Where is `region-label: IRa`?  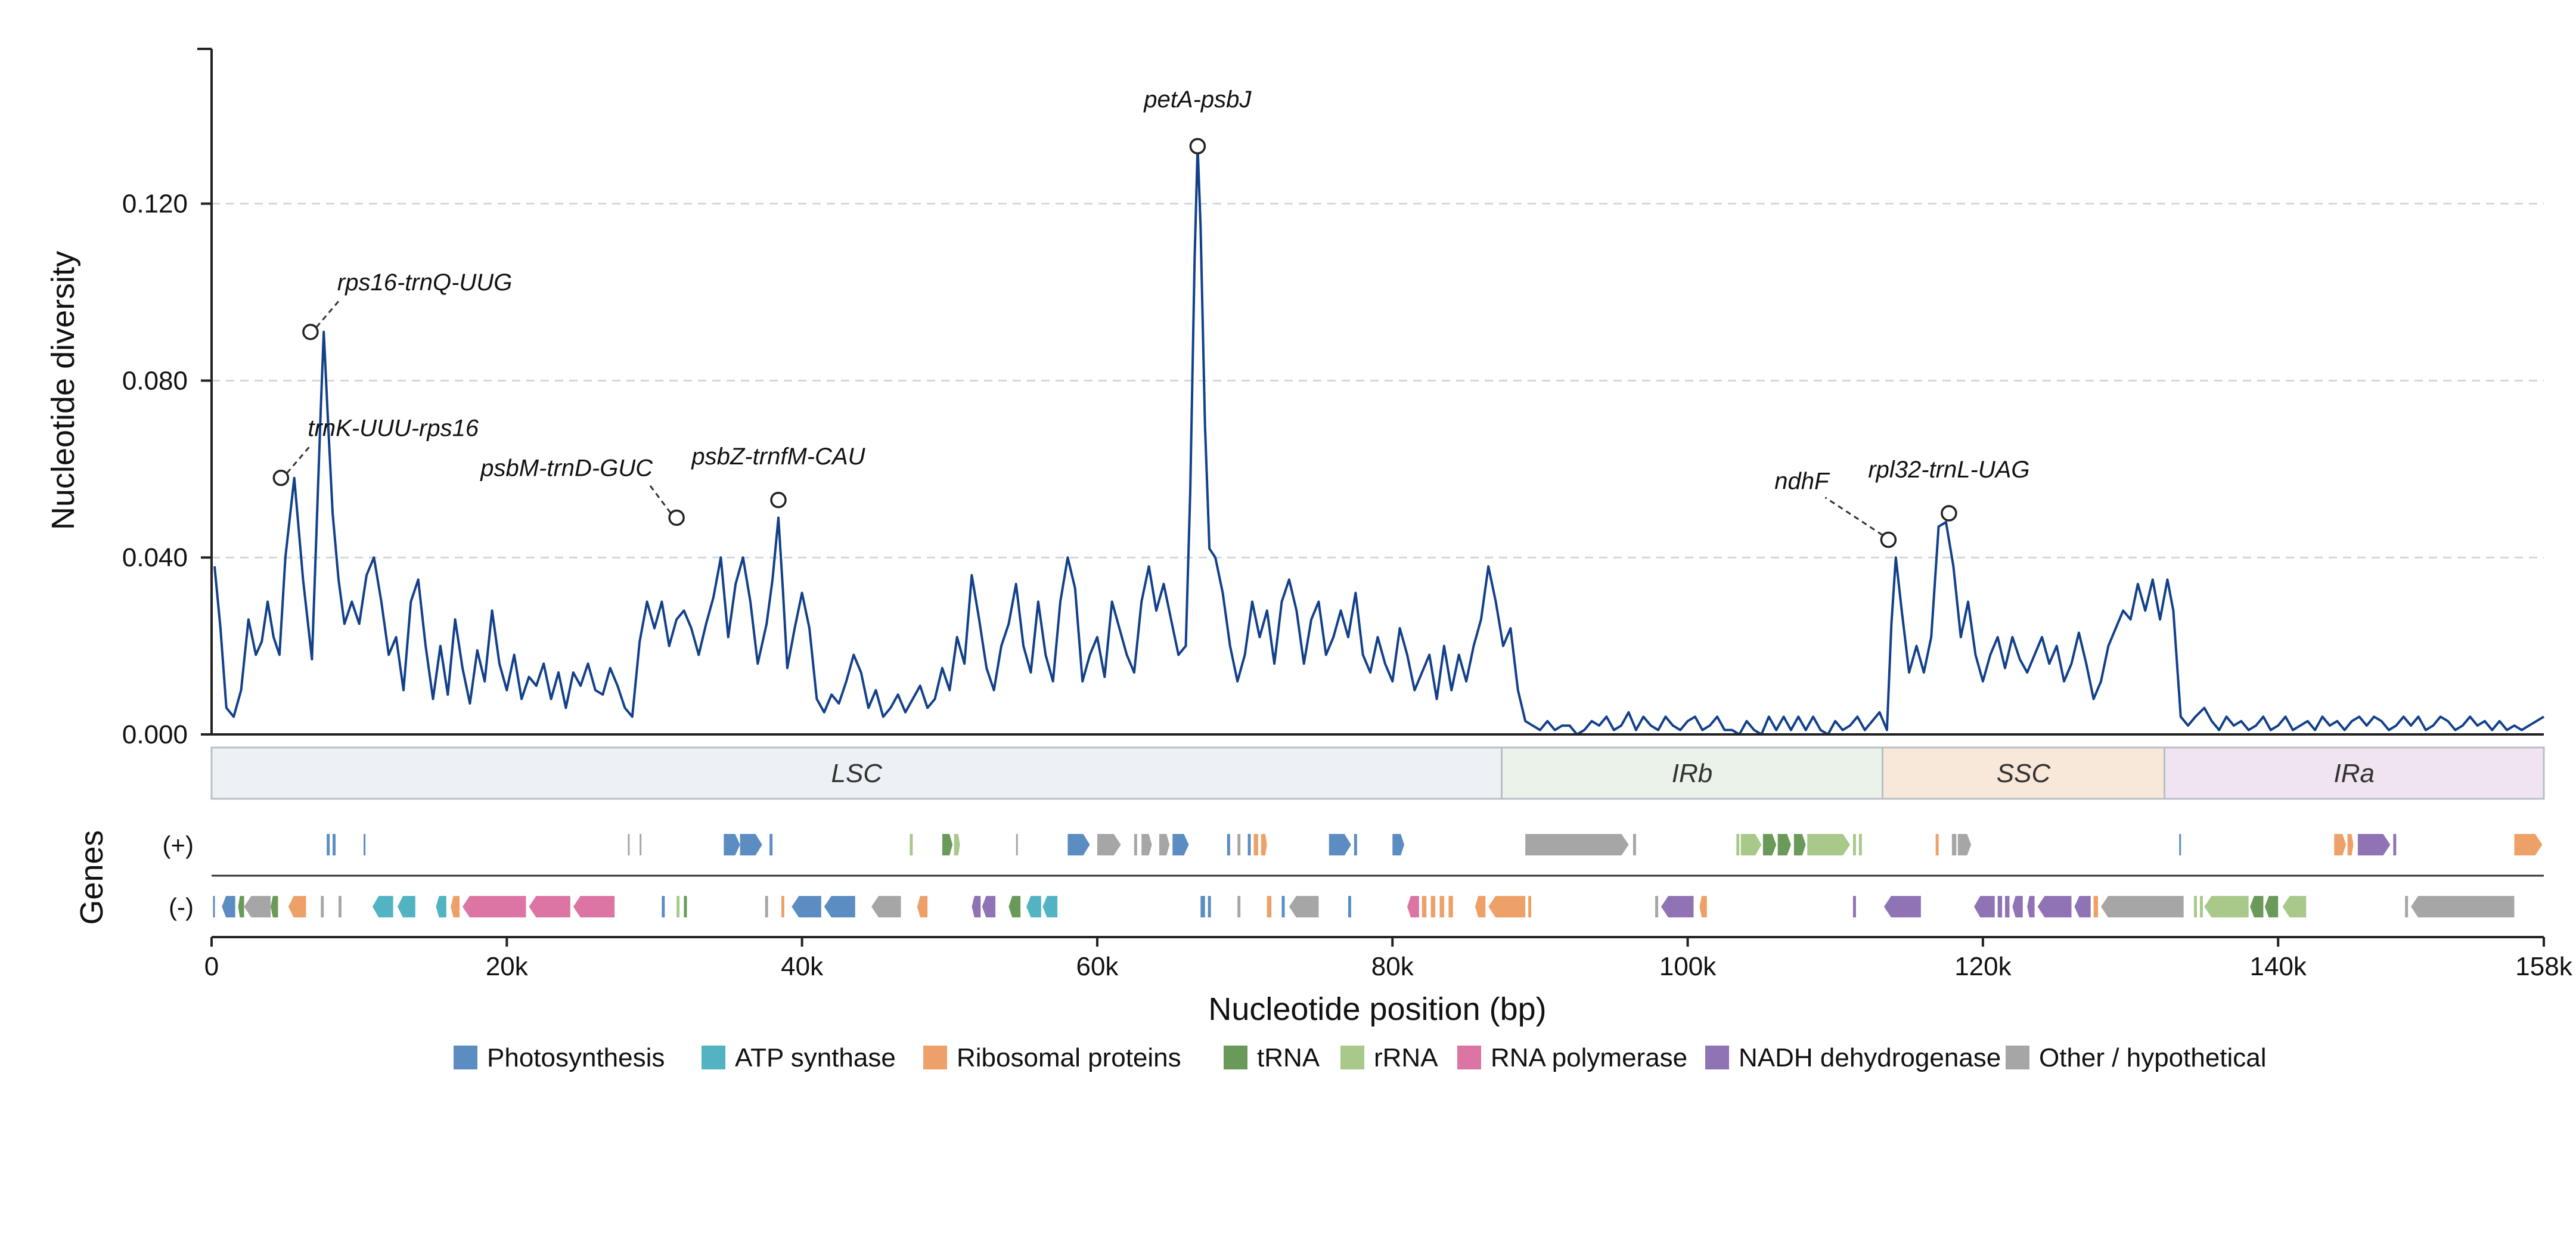
region-label: IRa is located at coordinates (2355, 774).